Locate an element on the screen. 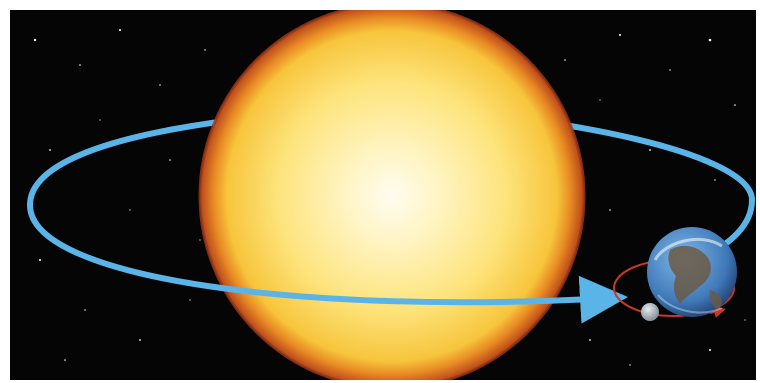 The height and width of the screenshot is (383, 760). moon-icon is located at coordinates (650, 312).